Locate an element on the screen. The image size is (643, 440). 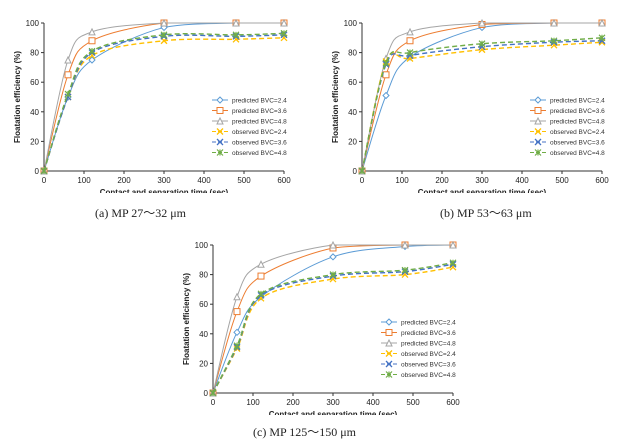
caption-b: (b) MP 53～63 μm is located at coordinates (486, 213).